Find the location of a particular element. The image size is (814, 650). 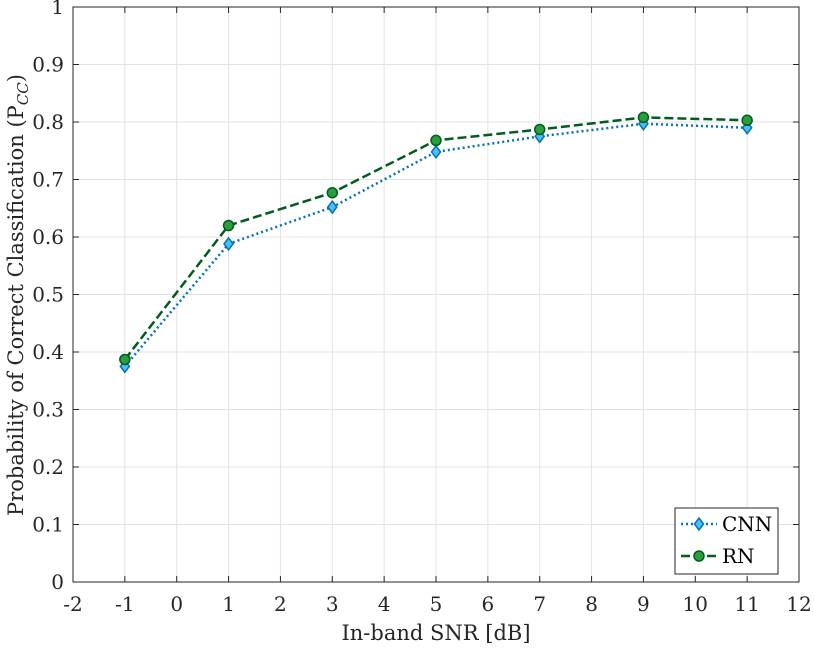

y-tick-label: 0.8 is located at coordinates (48, 122).